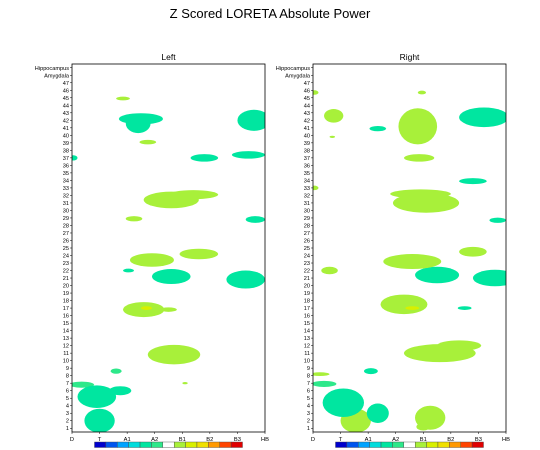 The width and height of the screenshot is (540, 450). What do you see at coordinates (307, 362) in the screenshot?
I see `y-tick-label: 10` at bounding box center [307, 362].